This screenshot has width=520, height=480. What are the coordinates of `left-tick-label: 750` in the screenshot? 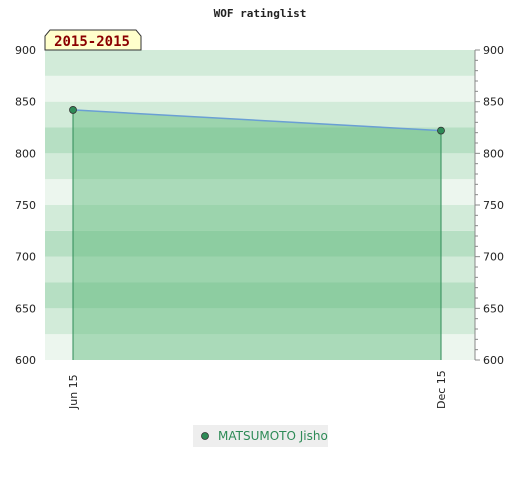 It's located at (25, 205).